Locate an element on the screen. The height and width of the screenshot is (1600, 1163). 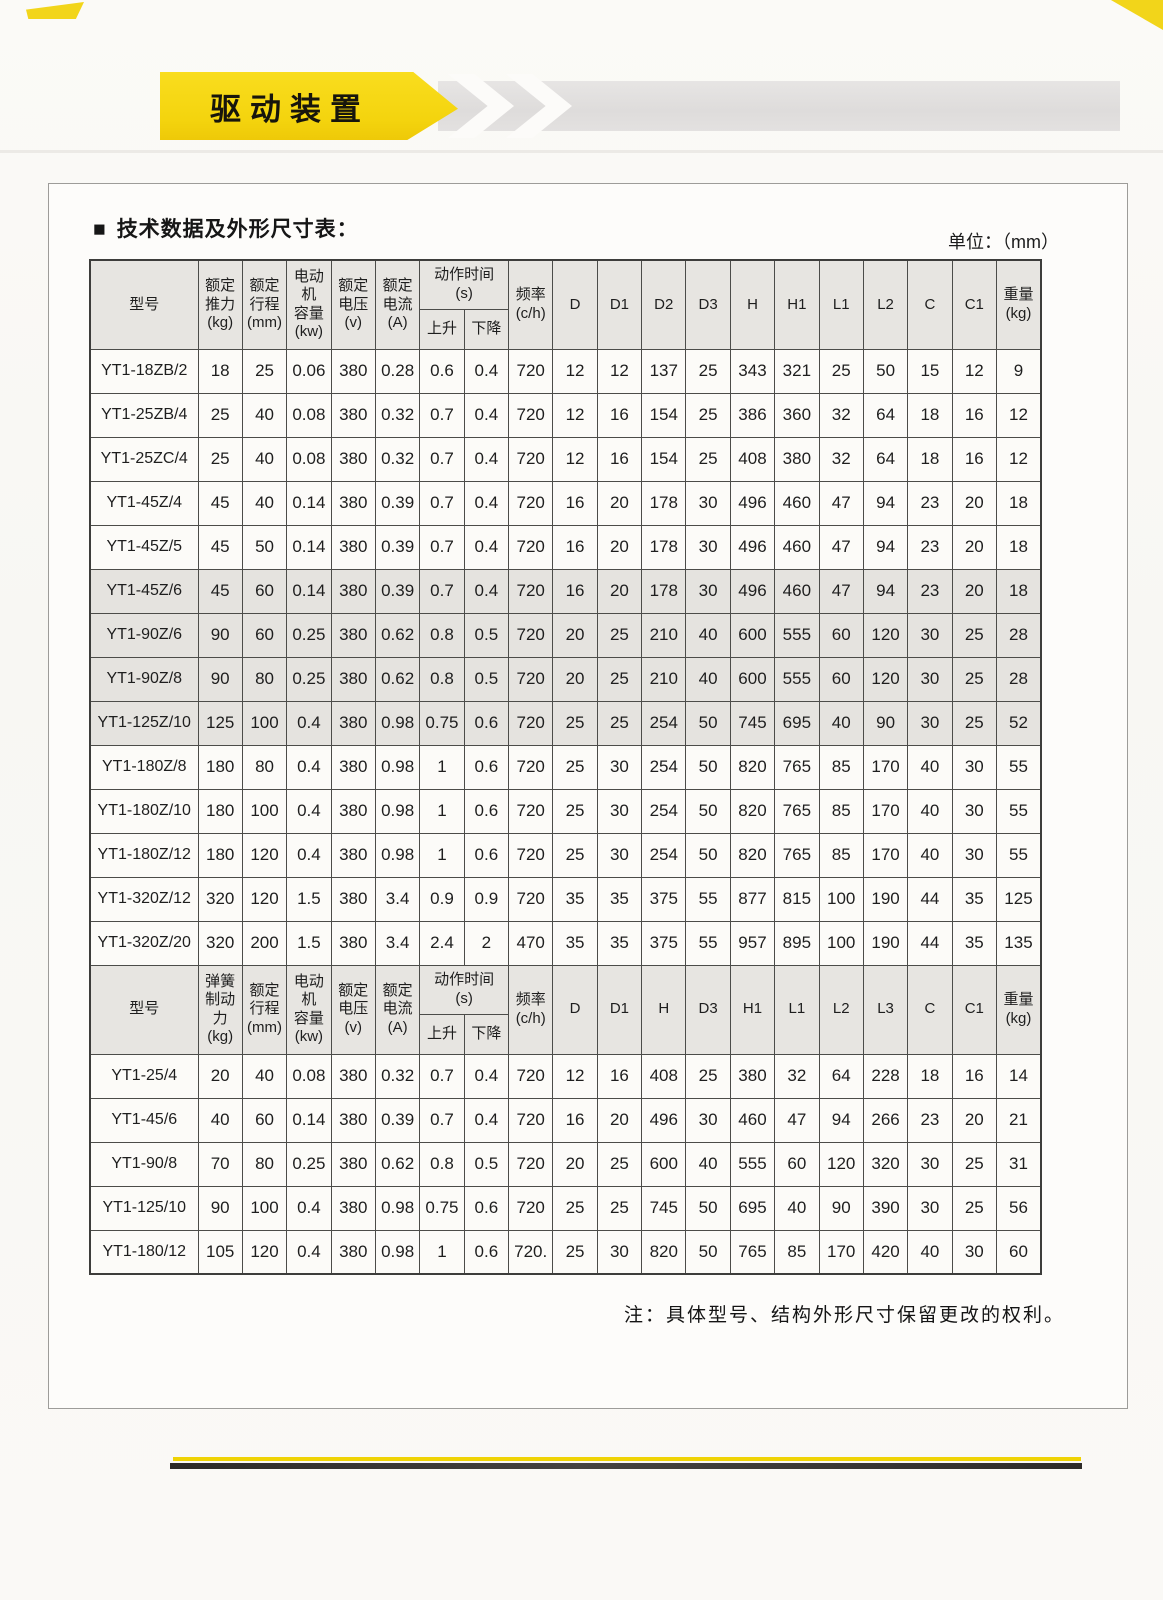
value-cell: 3.4 is located at coordinates (397, 899).